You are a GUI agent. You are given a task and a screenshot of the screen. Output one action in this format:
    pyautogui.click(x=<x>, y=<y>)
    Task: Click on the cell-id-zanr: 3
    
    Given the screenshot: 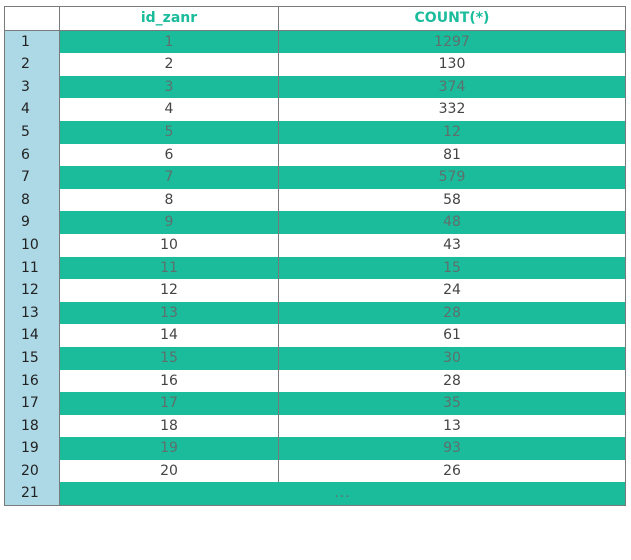 What is the action you would take?
    pyautogui.click(x=169, y=87)
    